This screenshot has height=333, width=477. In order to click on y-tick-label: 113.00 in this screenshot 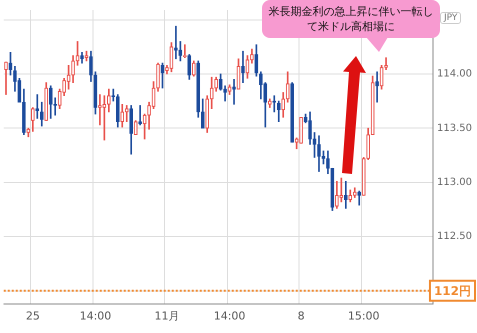, I will do `click(454, 182)`.